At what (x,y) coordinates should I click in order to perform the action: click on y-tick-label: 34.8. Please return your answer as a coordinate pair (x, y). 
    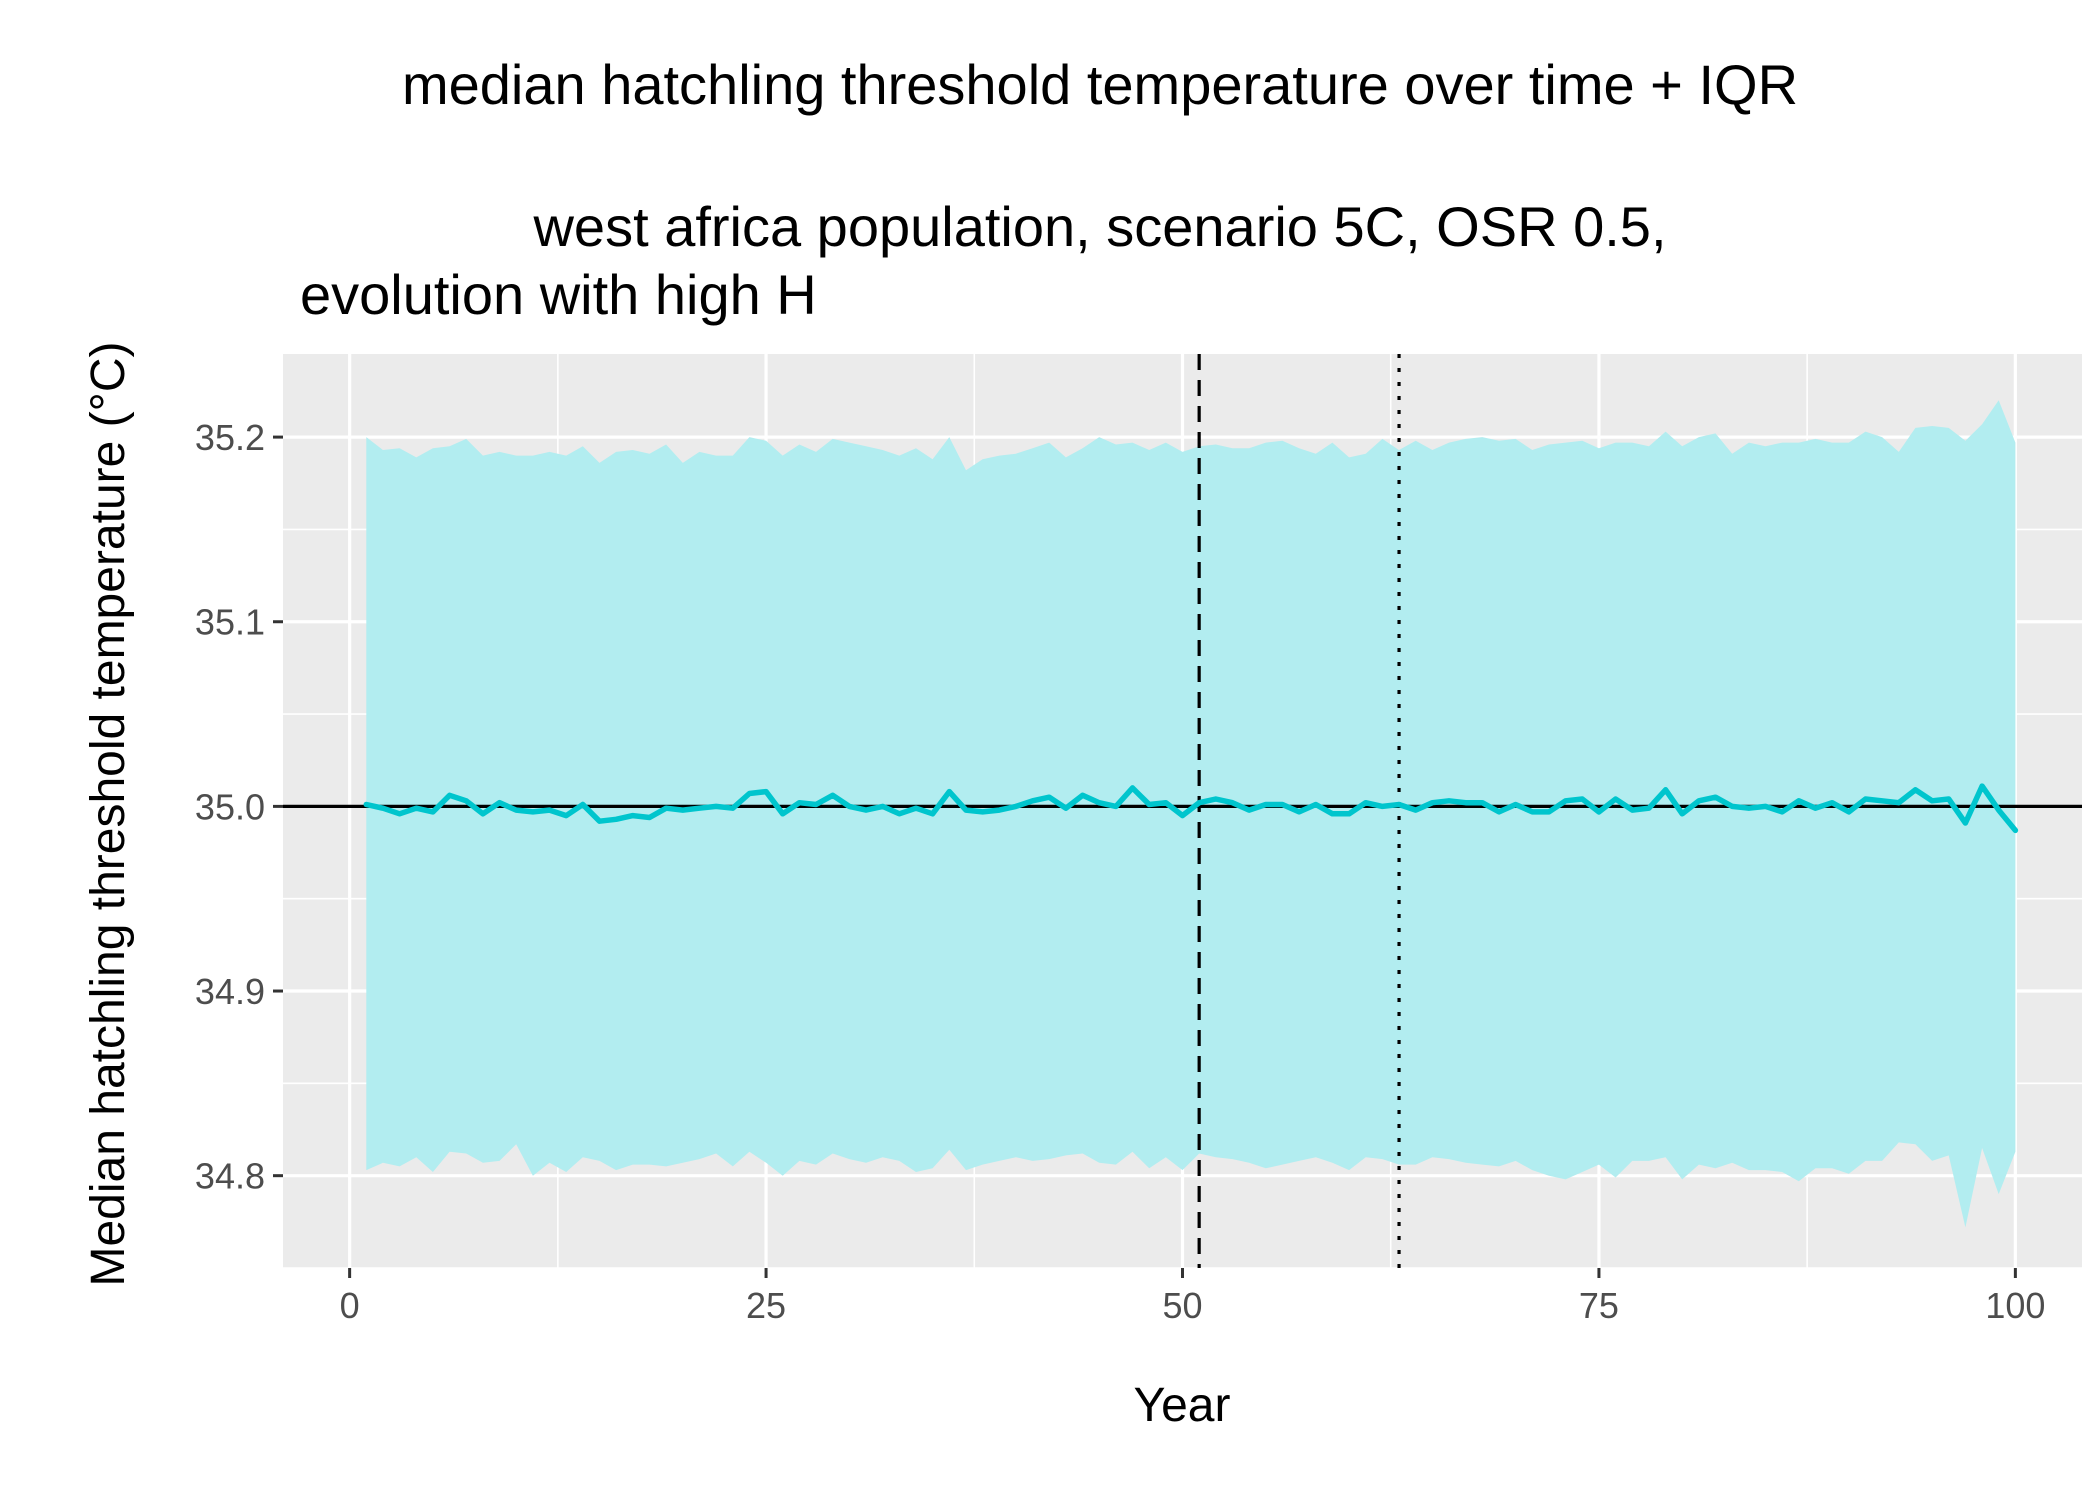
    Looking at the image, I should click on (230, 1176).